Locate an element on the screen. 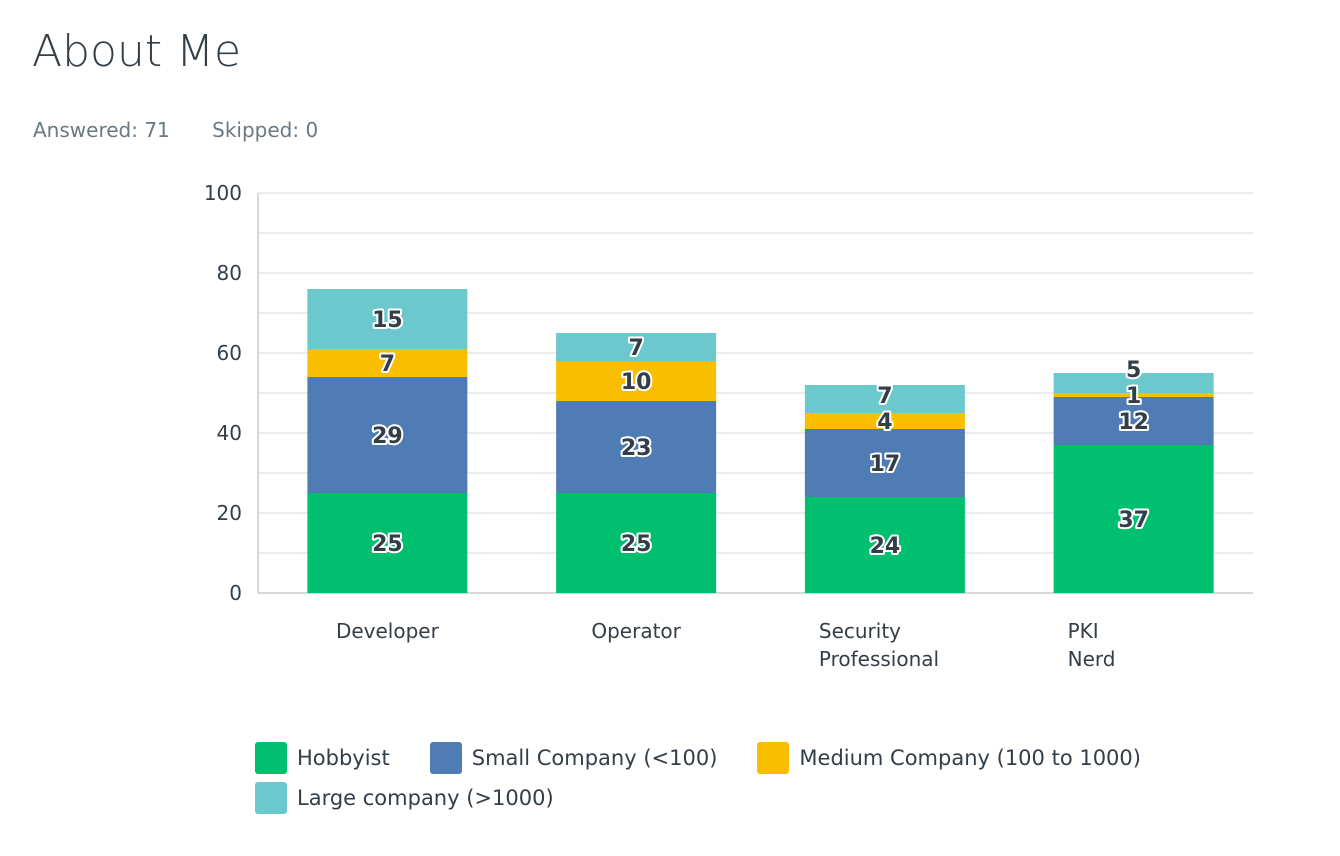  x-tick-label: Professional is located at coordinates (879, 659).